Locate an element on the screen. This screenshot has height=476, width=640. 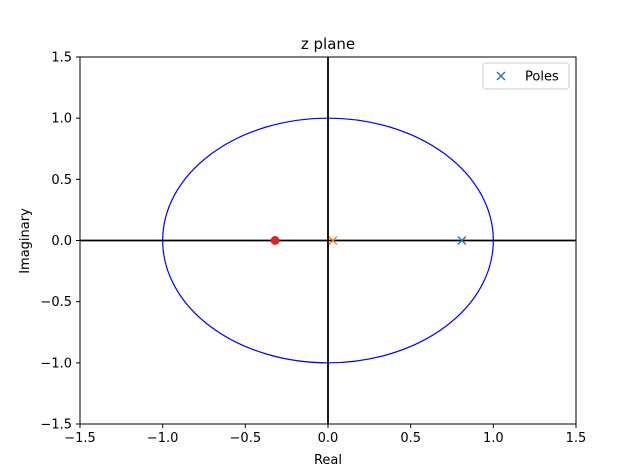
x-tick-label: −1.5 is located at coordinates (80, 438).